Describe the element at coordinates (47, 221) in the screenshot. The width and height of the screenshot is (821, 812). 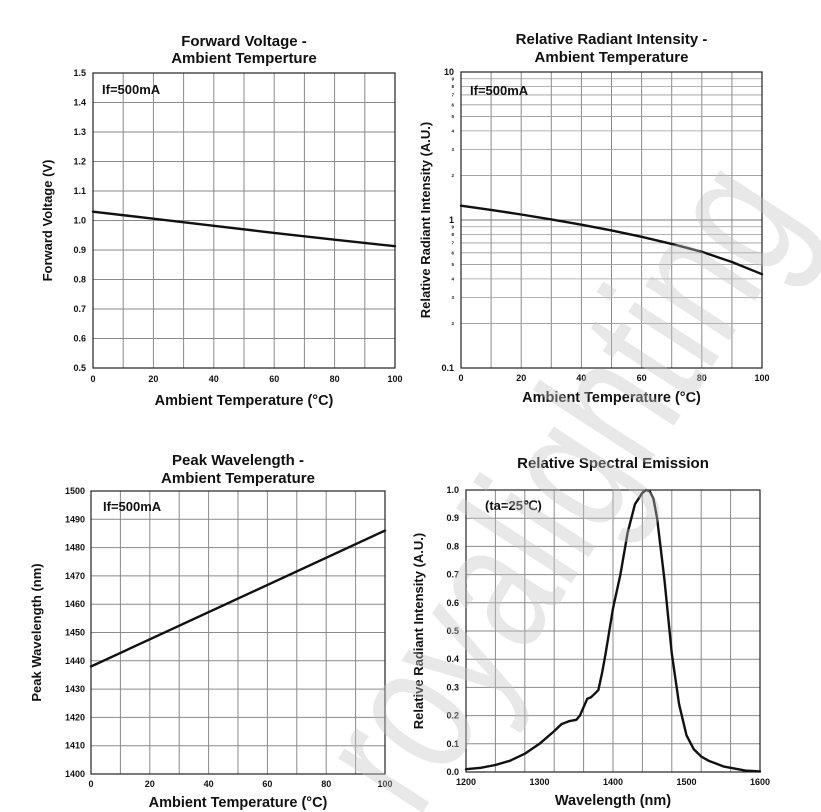
I see `y-axis-label: Forward Voltage (V)` at that location.